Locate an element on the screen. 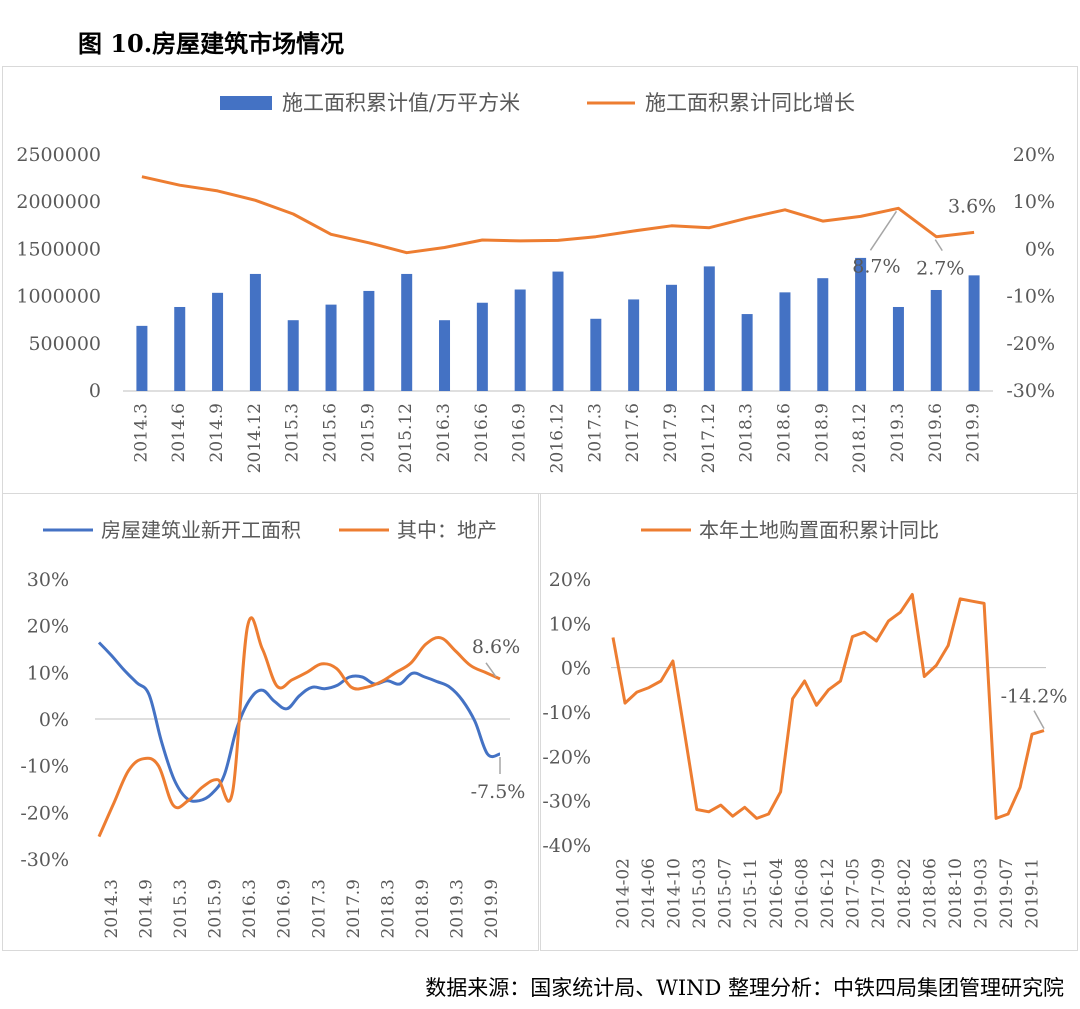  x-tick-label: 2017-09 is located at coordinates (879, 893).